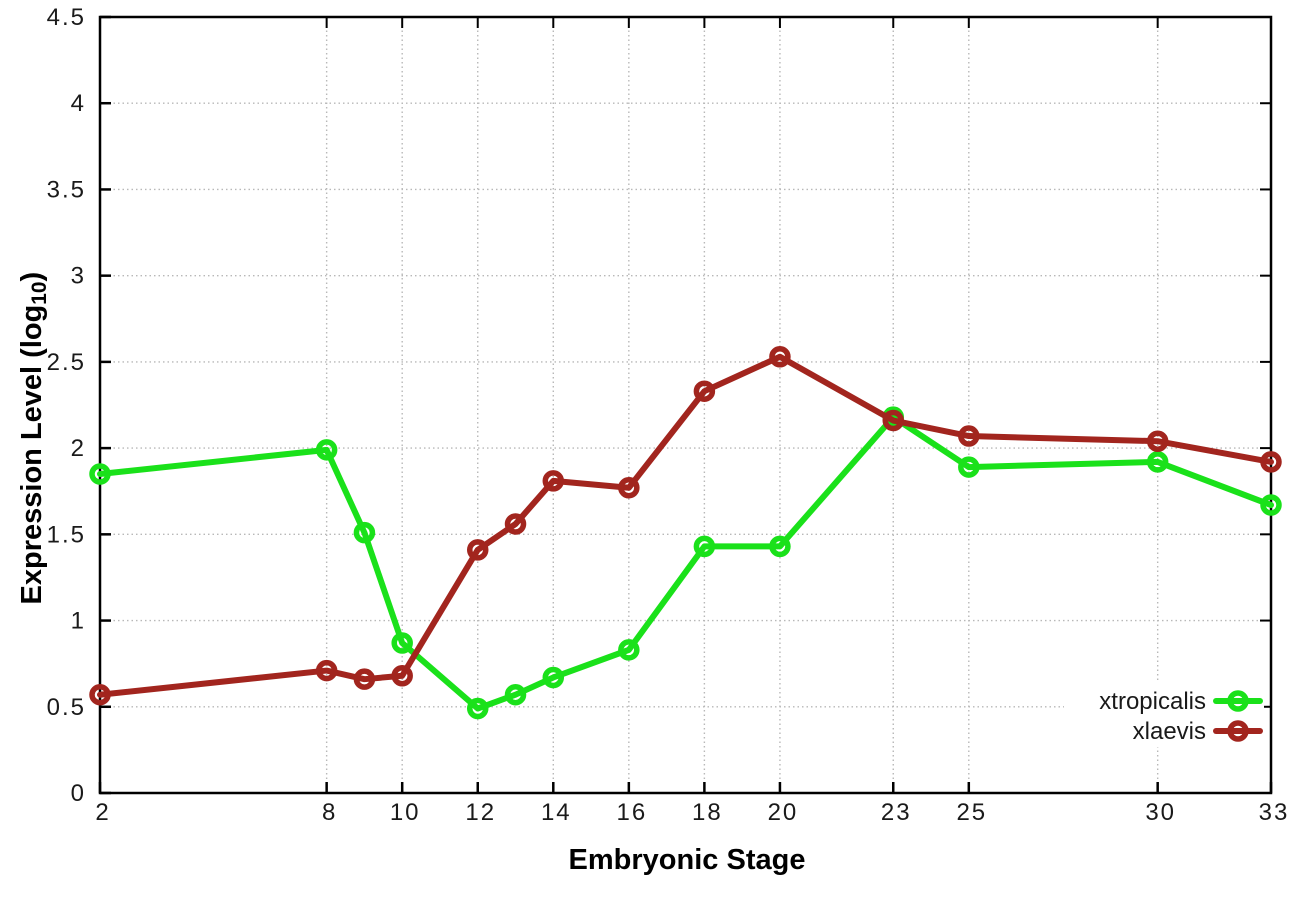  Describe the element at coordinates (78, 276) in the screenshot. I see `y-tick-label: 3` at that location.